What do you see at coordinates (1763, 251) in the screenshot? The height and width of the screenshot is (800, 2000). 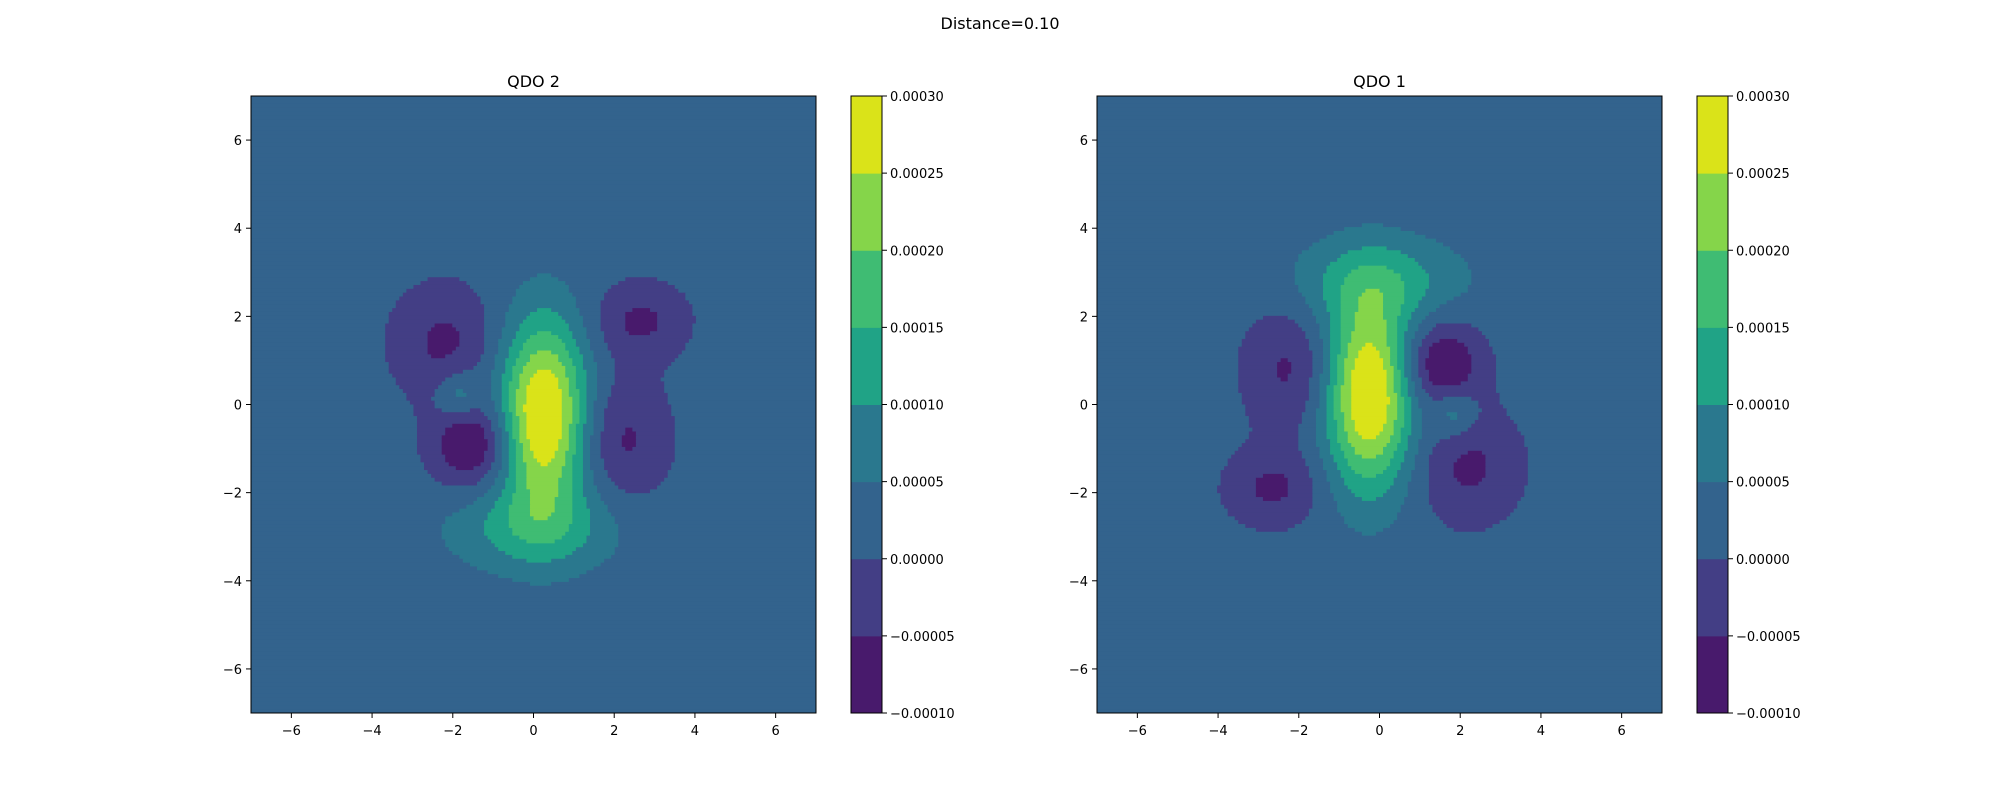 I see `colorbar-tick-label: 0.00020` at bounding box center [1763, 251].